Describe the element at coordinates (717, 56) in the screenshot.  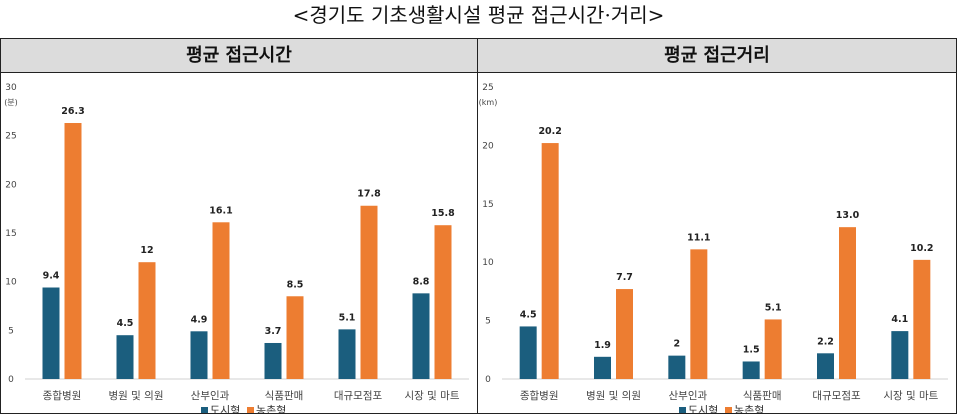
I see `chart-title-distance: 평균 접근거리` at that location.